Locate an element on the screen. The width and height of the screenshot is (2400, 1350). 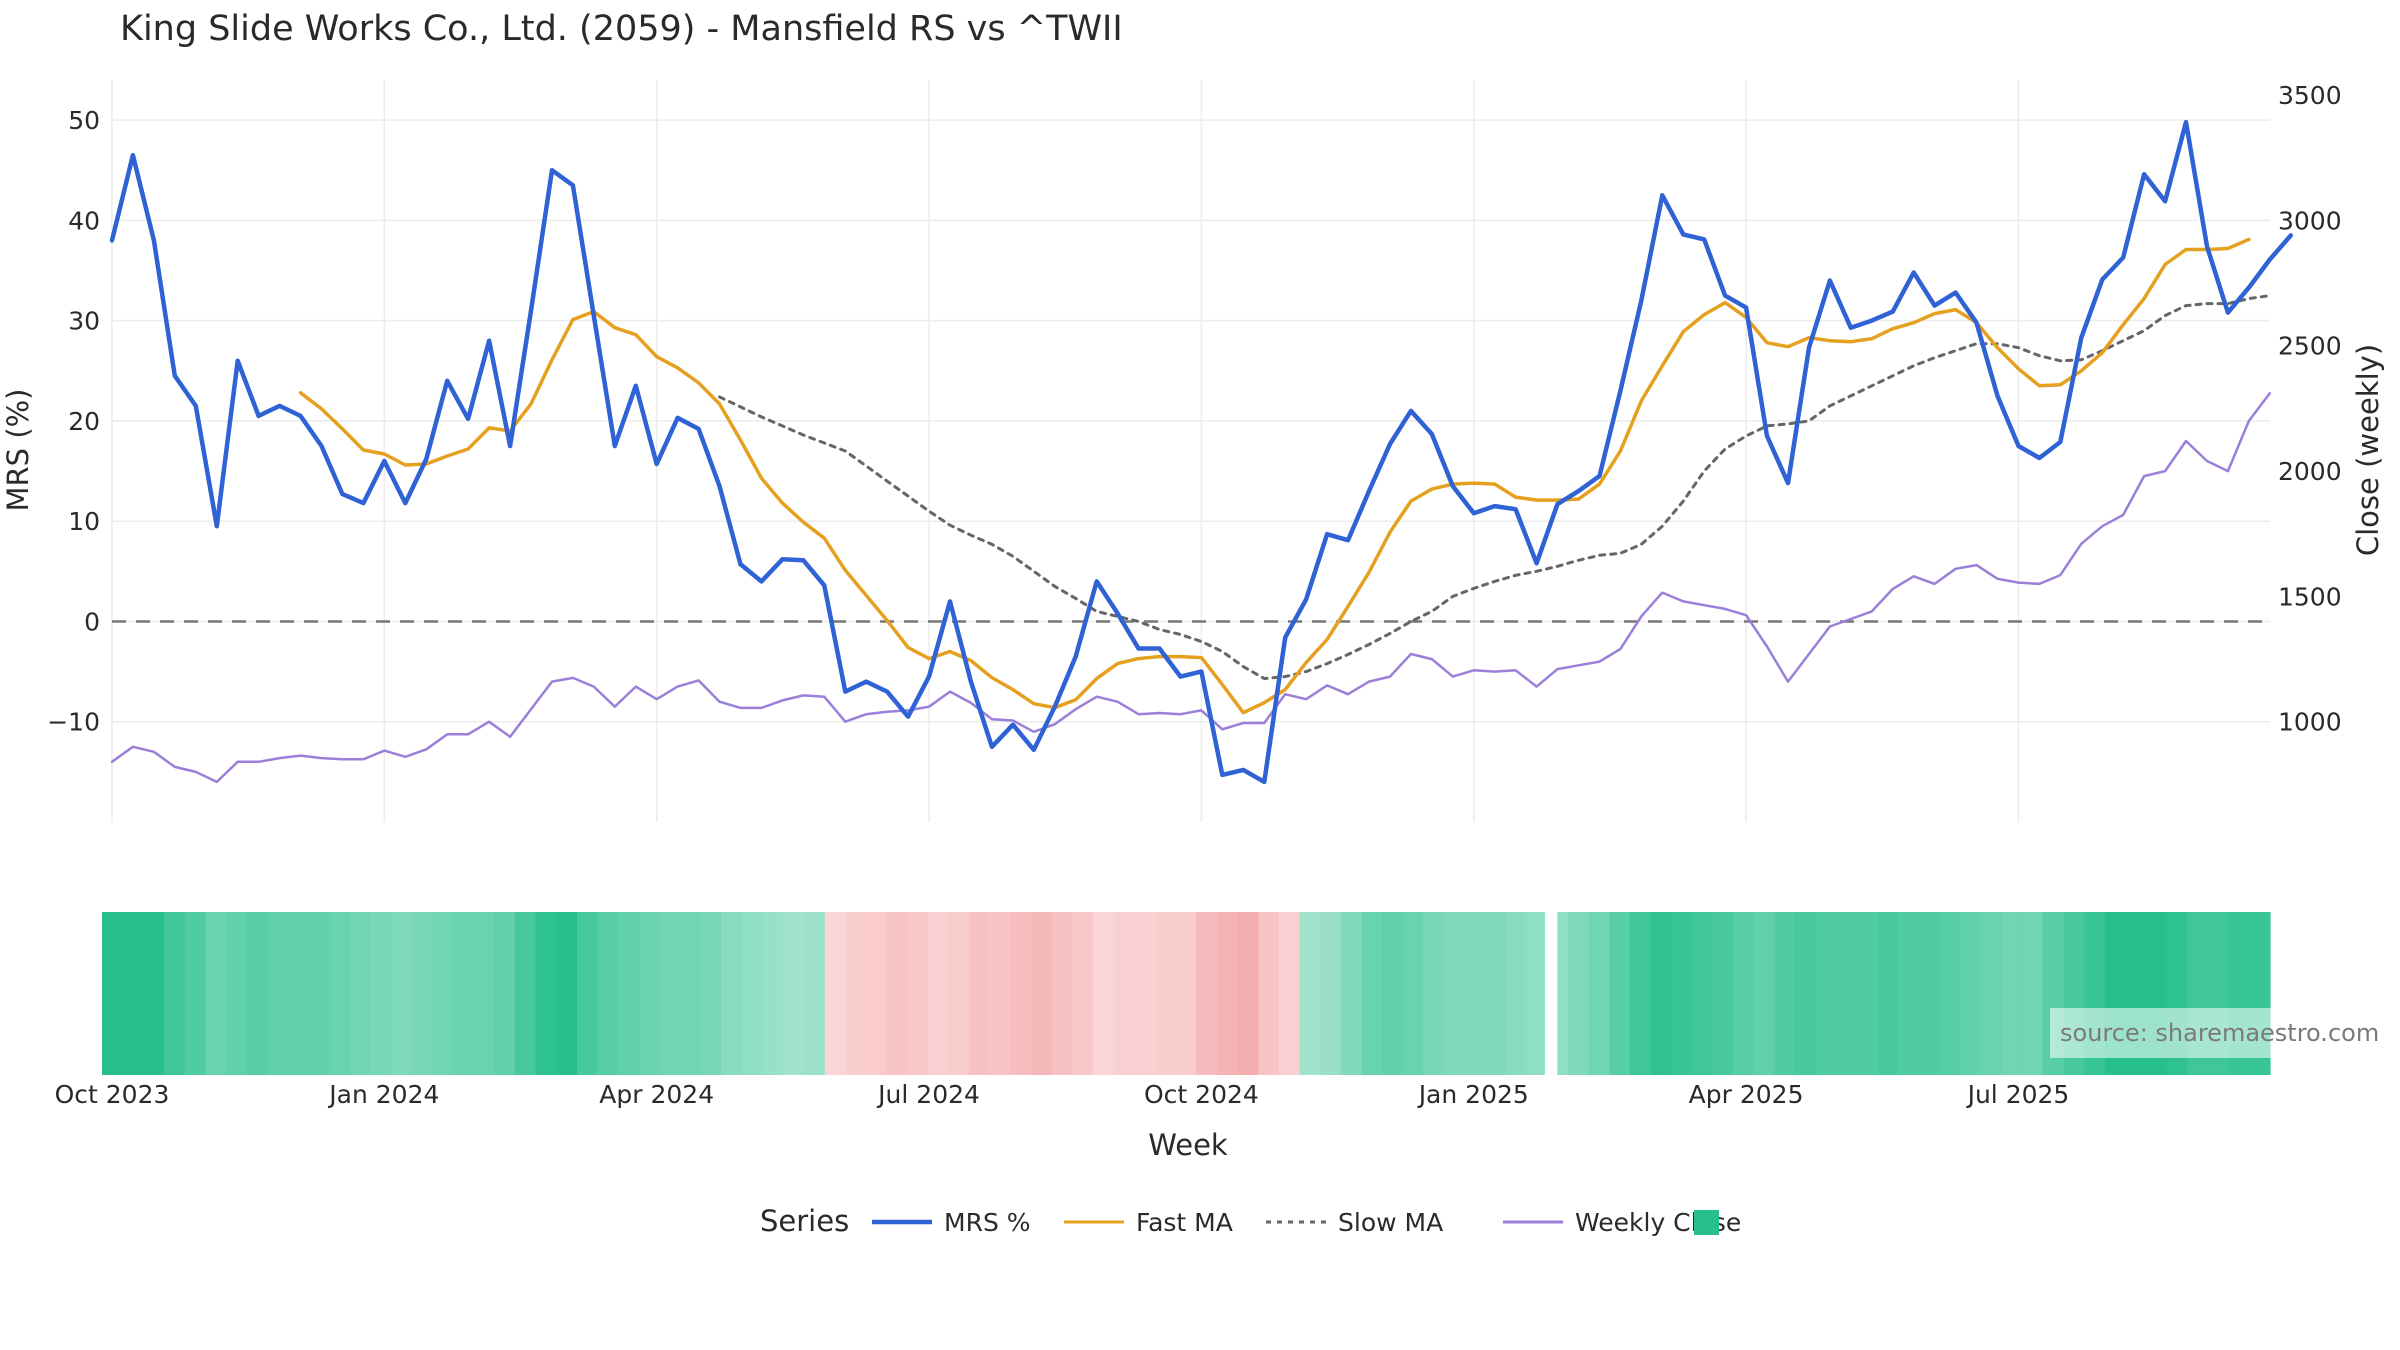
legend: Series MRS % Fast MA Slow MA Weekly Close is located at coordinates (1250, 1221).